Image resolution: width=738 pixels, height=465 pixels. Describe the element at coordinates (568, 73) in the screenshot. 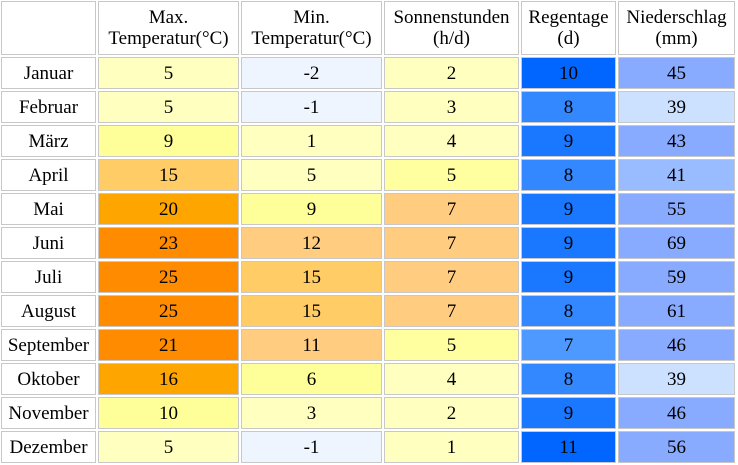

I see `rain-days-cell: 10` at that location.